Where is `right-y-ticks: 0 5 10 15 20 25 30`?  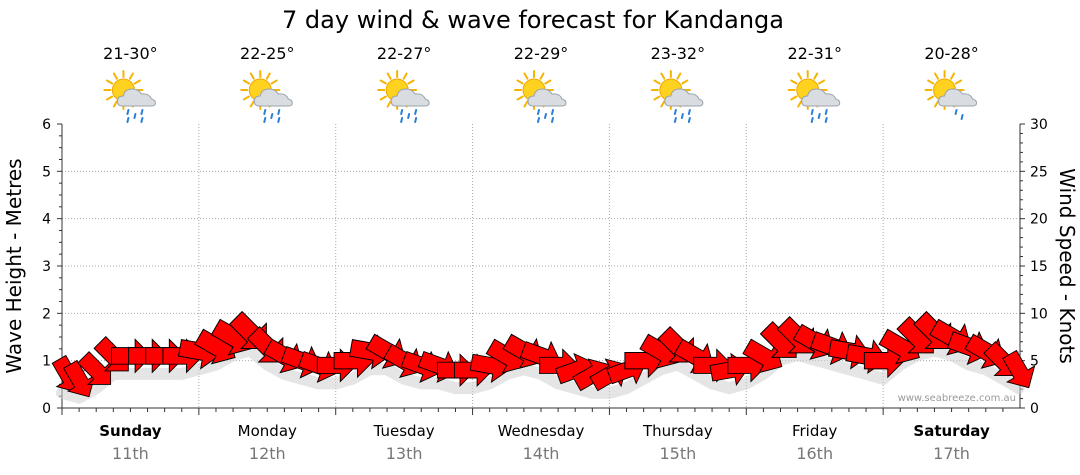
right-y-ticks: 0 5 10 15 20 25 30 is located at coordinates (1034, 267).